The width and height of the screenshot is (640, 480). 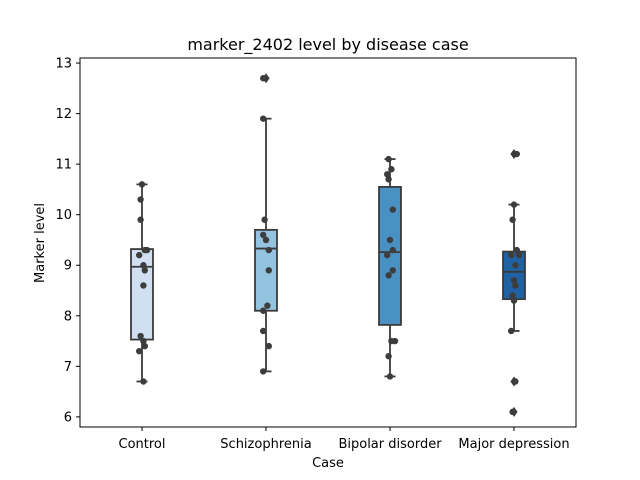 What do you see at coordinates (63, 114) in the screenshot?
I see `y-tick-label: 12` at bounding box center [63, 114].